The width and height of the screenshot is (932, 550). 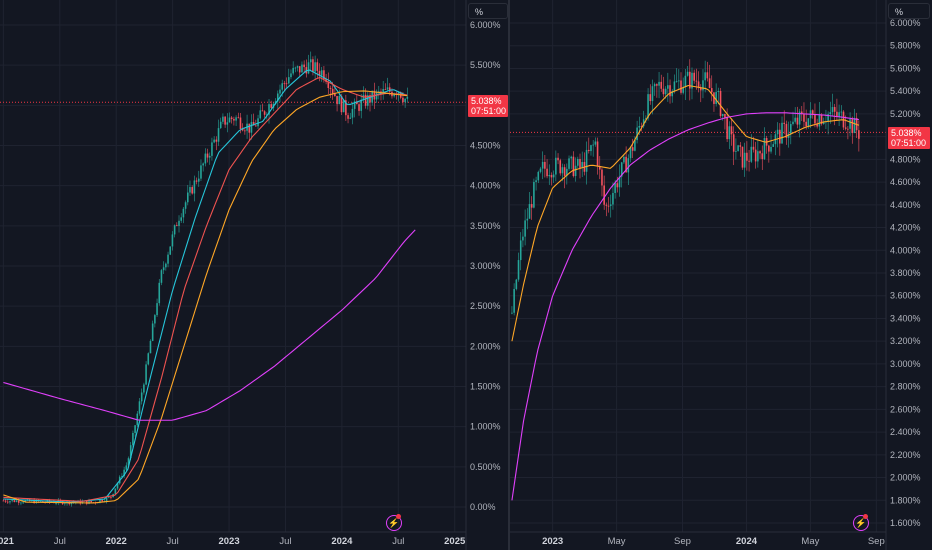 I want to click on left-y-tick-label: 1.000%, so click(x=485, y=427).